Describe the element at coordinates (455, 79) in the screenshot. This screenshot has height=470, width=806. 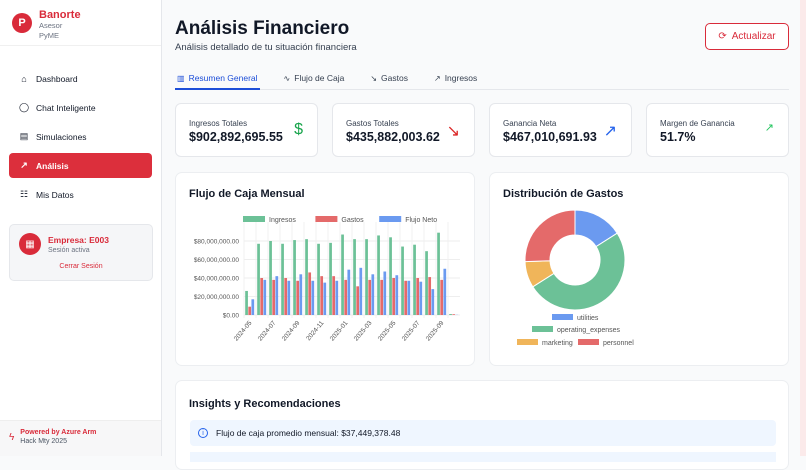
I see `tab-ingresos: ↗Ingresos` at that location.